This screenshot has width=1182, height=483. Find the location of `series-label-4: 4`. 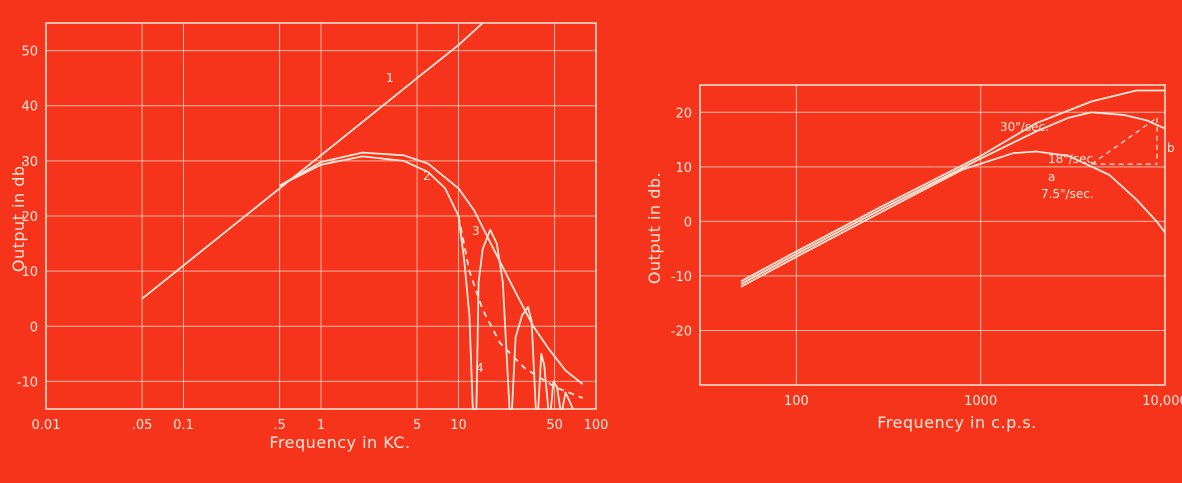

series-label-4: 4 is located at coordinates (480, 368).